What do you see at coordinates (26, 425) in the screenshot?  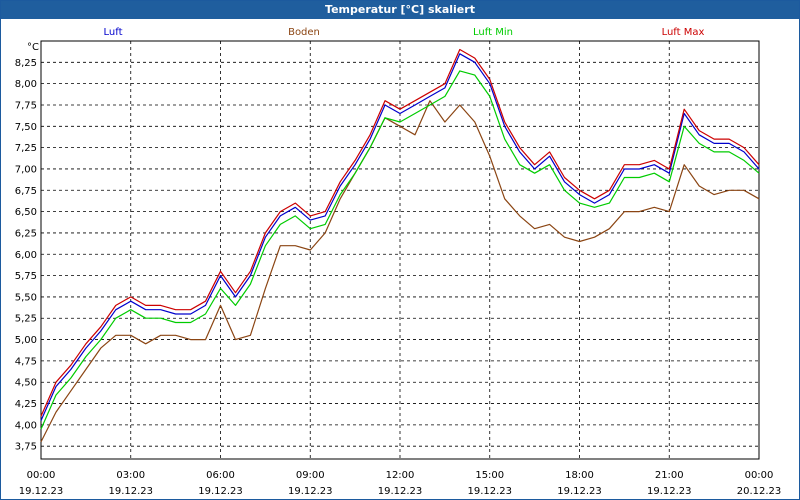 I see `y-tick-label: 4,00` at bounding box center [26, 425].